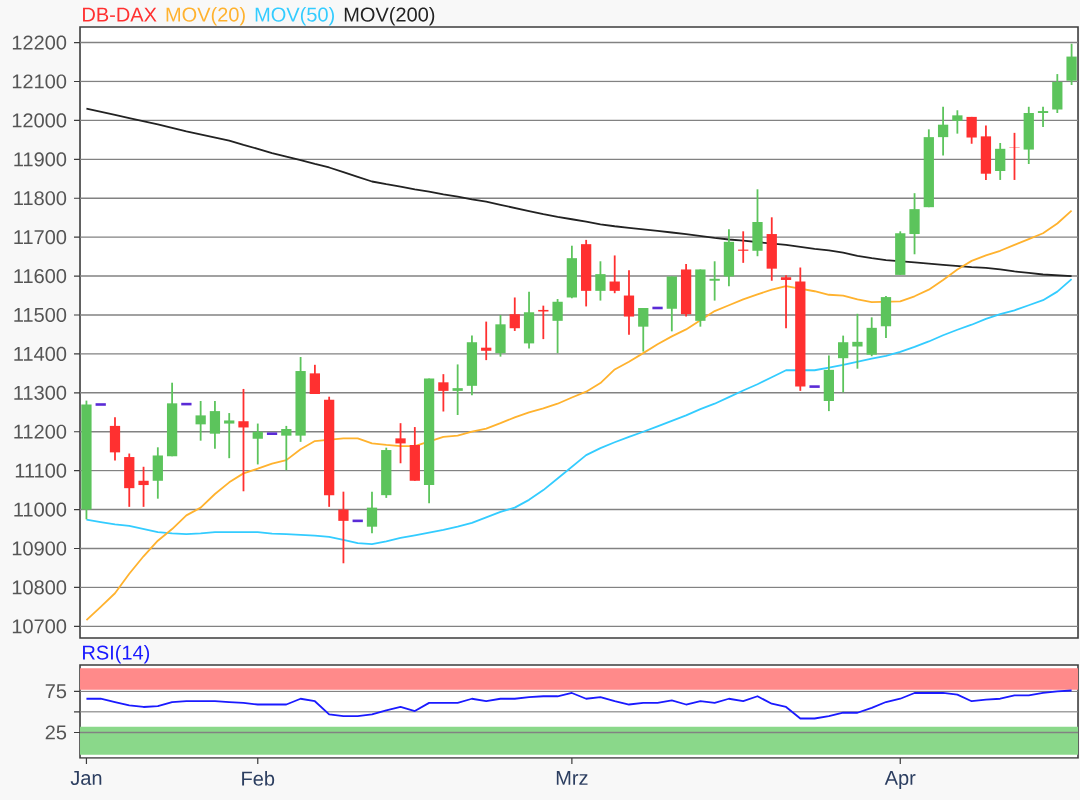 Image resolution: width=1080 pixels, height=800 pixels. Describe the element at coordinates (86, 778) in the screenshot. I see `x-tick-label: Jan` at that location.